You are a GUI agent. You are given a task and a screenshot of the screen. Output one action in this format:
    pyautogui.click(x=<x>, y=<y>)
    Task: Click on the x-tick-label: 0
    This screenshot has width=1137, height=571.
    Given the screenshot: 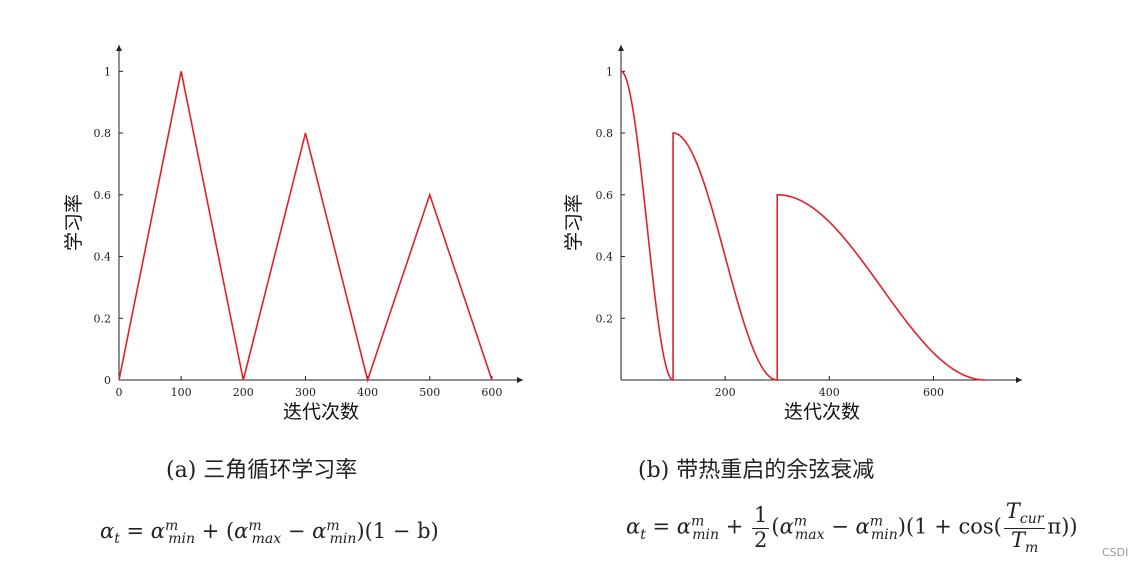 What is the action you would take?
    pyautogui.click(x=119, y=392)
    